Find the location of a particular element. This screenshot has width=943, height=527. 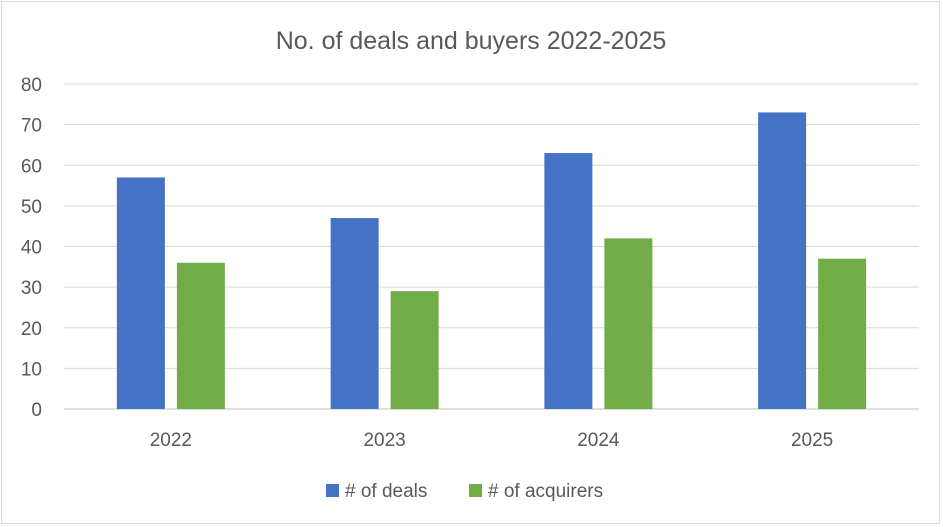

x-tick-label: 2023 is located at coordinates (384, 440).